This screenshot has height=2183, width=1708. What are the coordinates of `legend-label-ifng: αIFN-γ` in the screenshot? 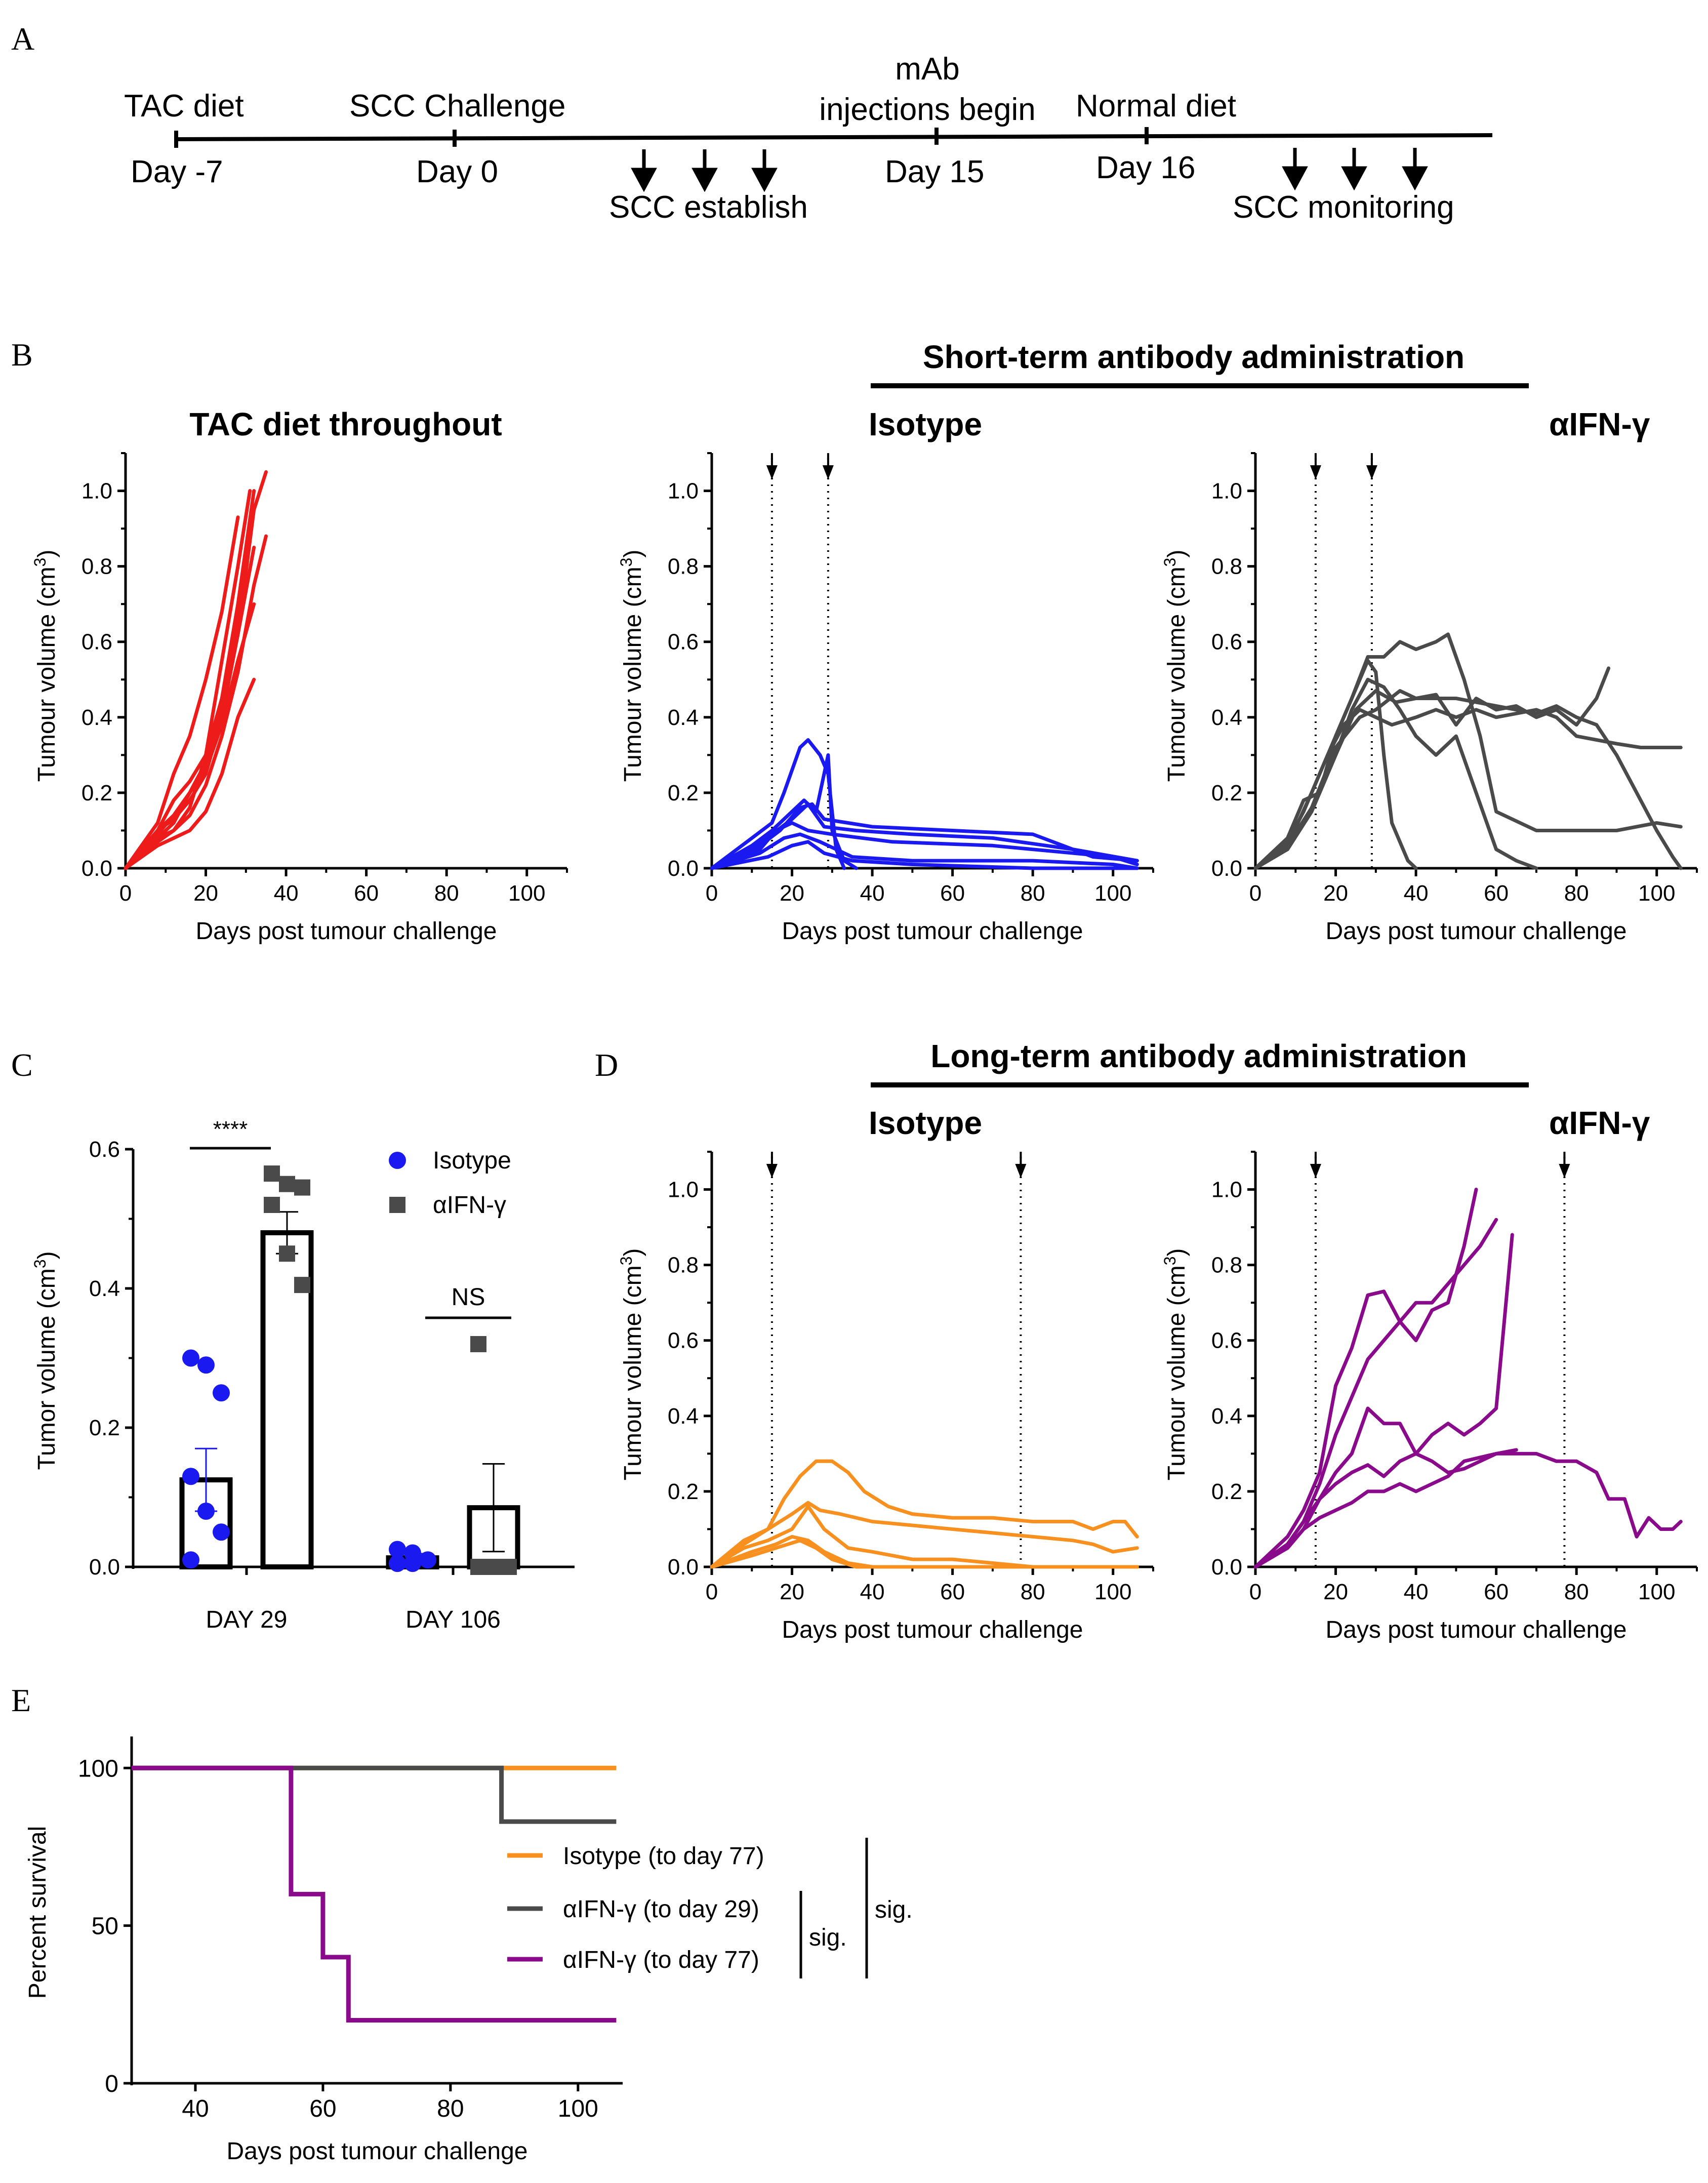 It's located at (469, 1205).